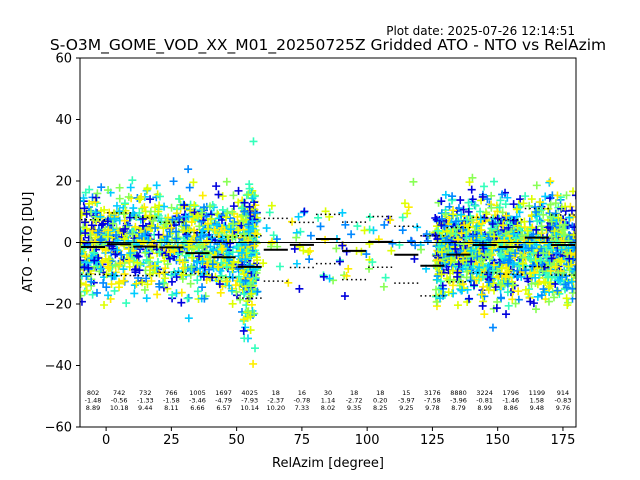 The width and height of the screenshot is (640, 480). I want to click on bin-mean-label: -0.83, so click(563, 401).